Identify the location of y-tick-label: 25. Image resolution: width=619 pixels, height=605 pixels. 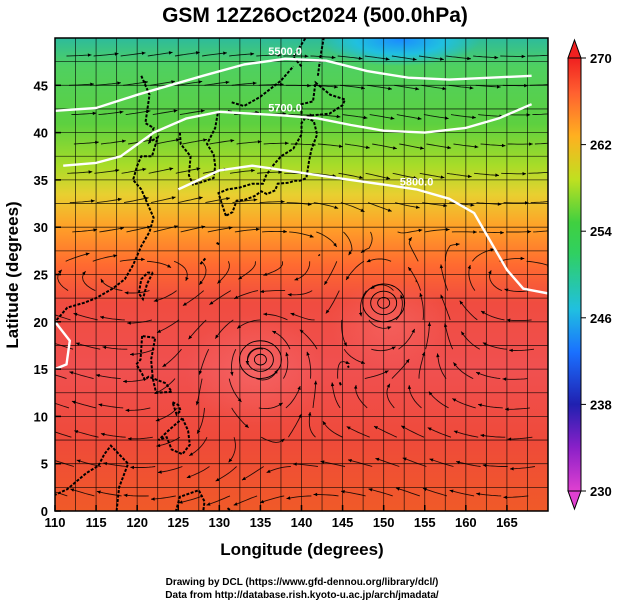
(41, 275).